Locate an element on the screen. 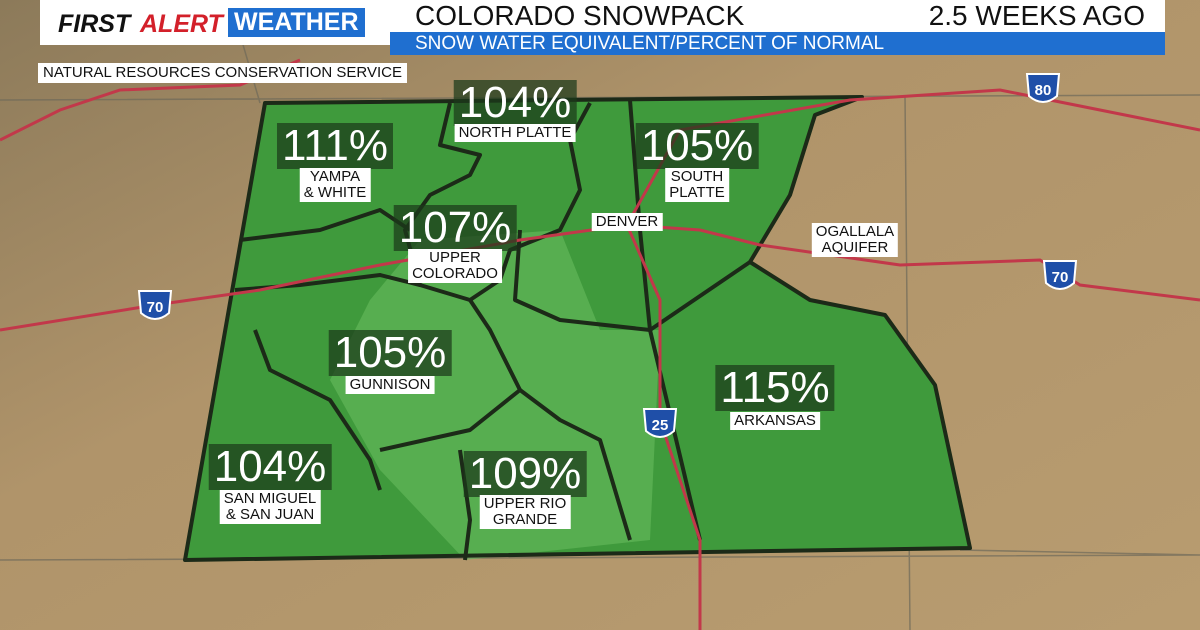 Image resolution: width=1200 pixels, height=630 pixels. label-line: SOUTH is located at coordinates (697, 176).